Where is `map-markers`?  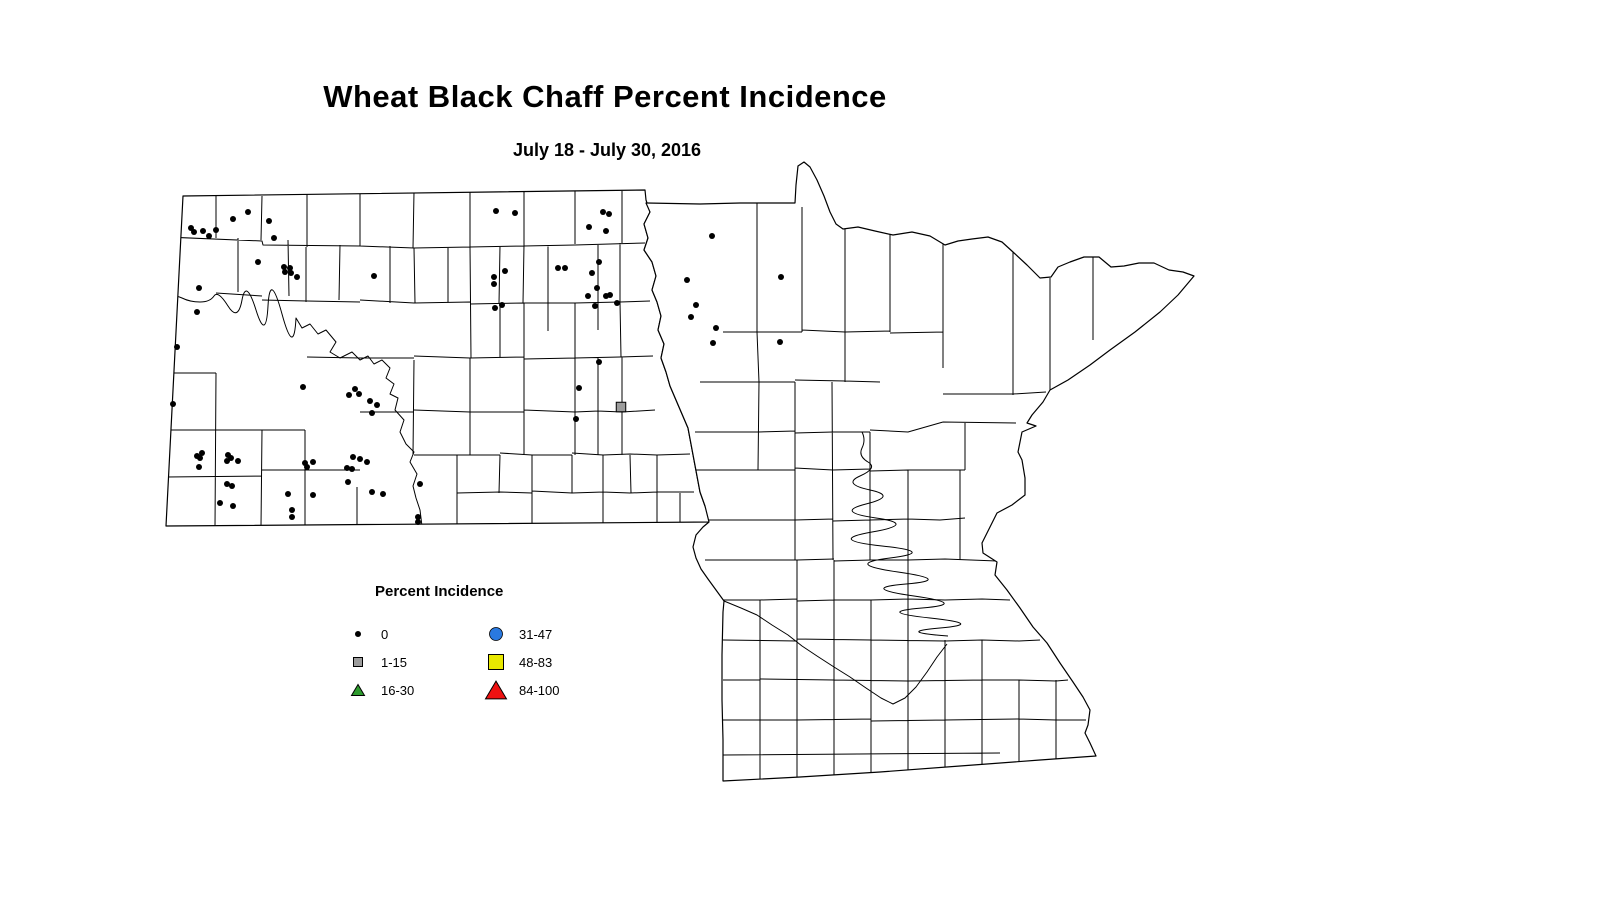
map-markers is located at coordinates (477, 366).